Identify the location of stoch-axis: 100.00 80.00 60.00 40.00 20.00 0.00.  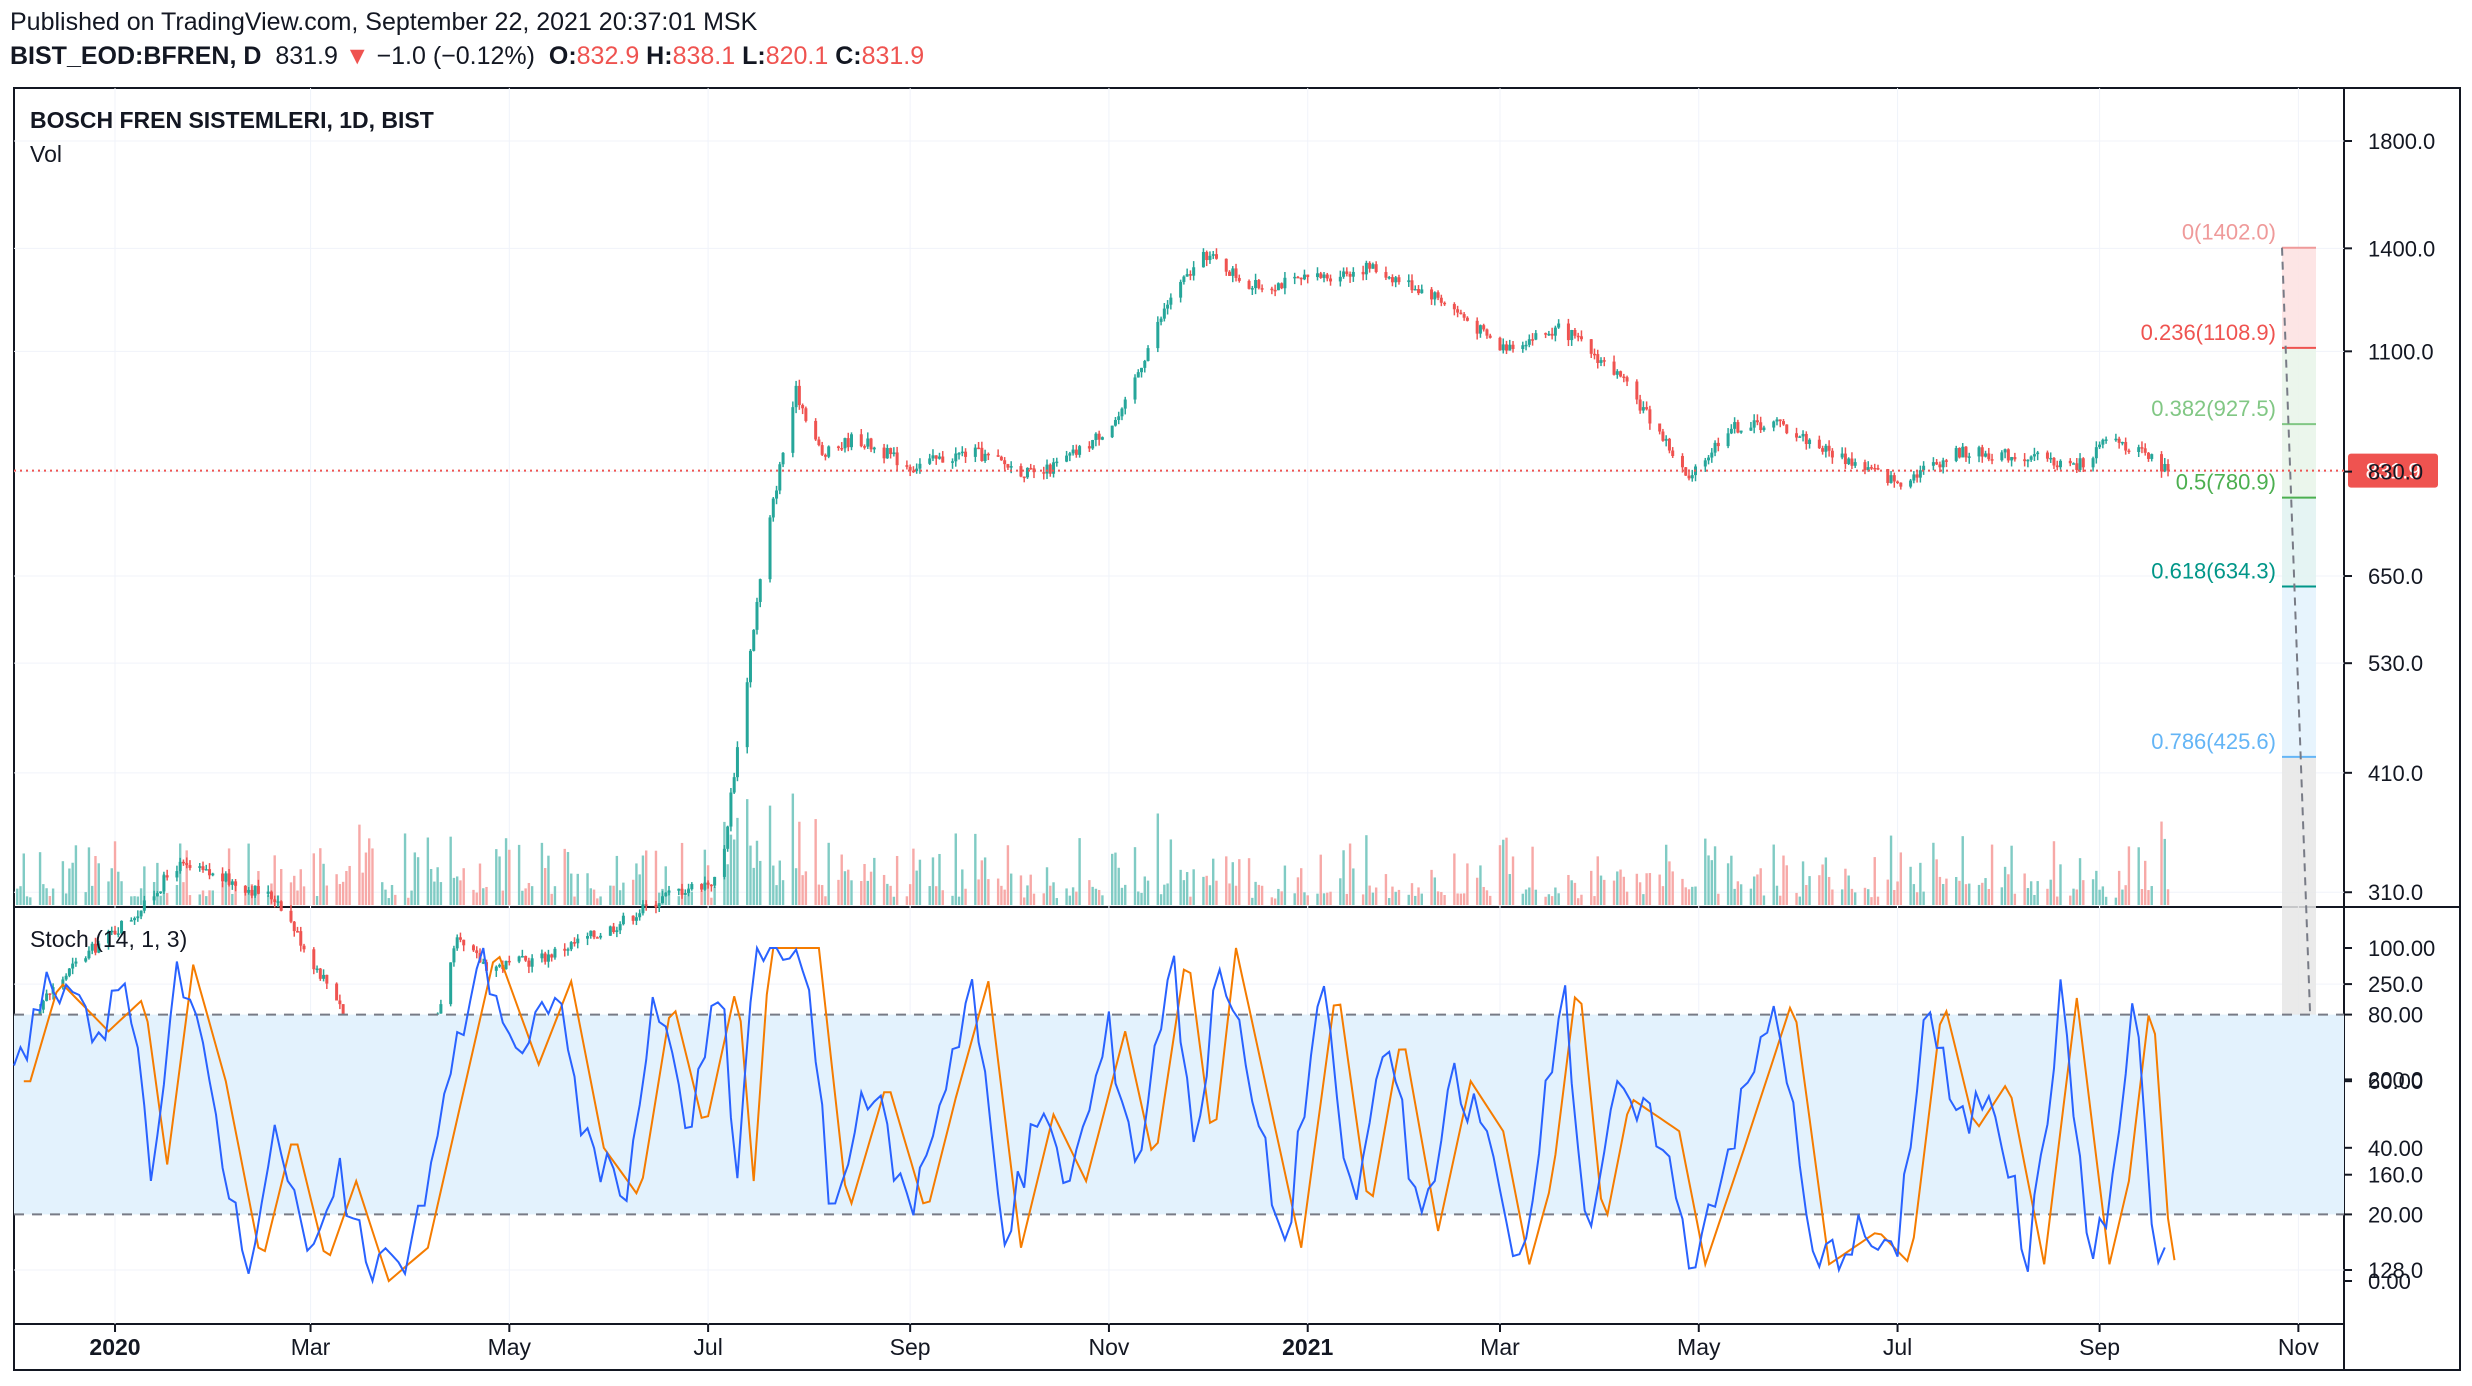
(2389, 1115).